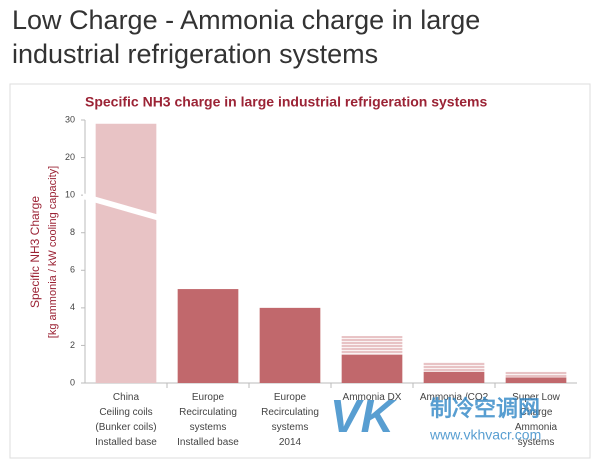 Image resolution: width=600 pixels, height=474 pixels. Describe the element at coordinates (536, 427) in the screenshot. I see `x-tick-label-line: Ammonia` at that location.